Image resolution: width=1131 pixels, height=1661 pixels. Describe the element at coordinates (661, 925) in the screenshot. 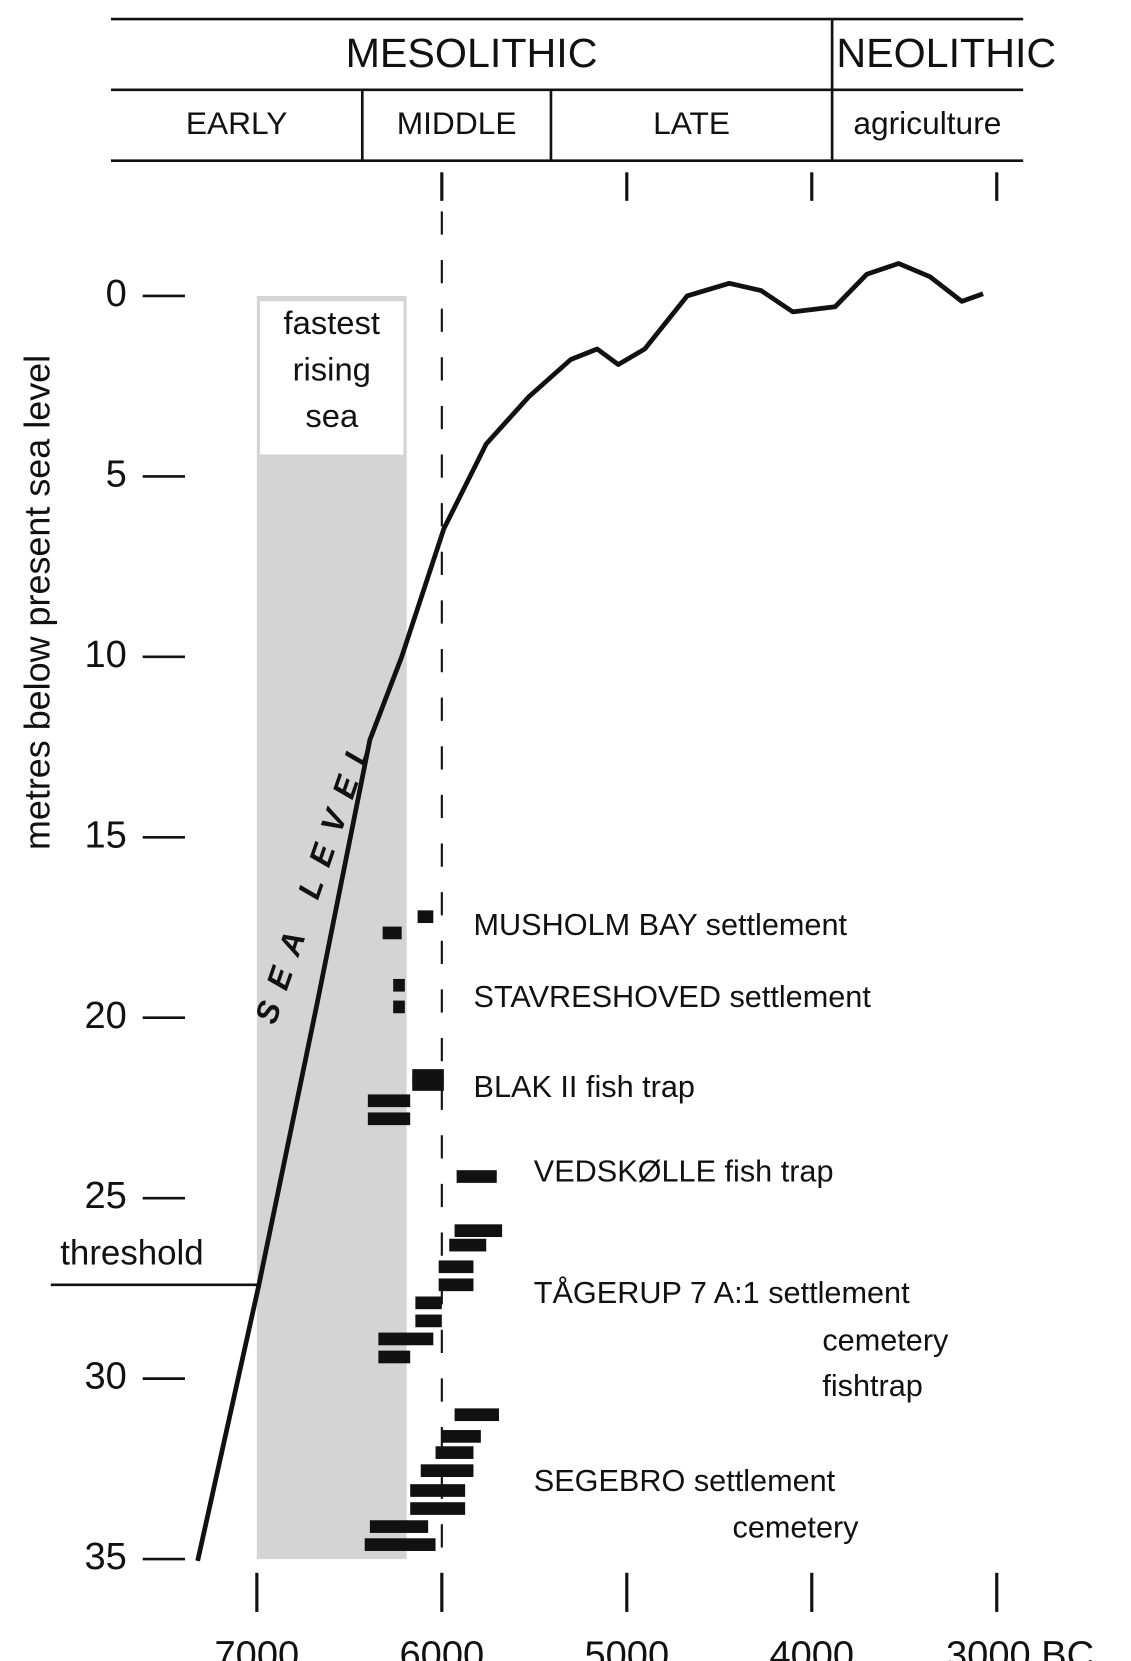

I see `site-label: MUSHOLM BAY settlement` at that location.